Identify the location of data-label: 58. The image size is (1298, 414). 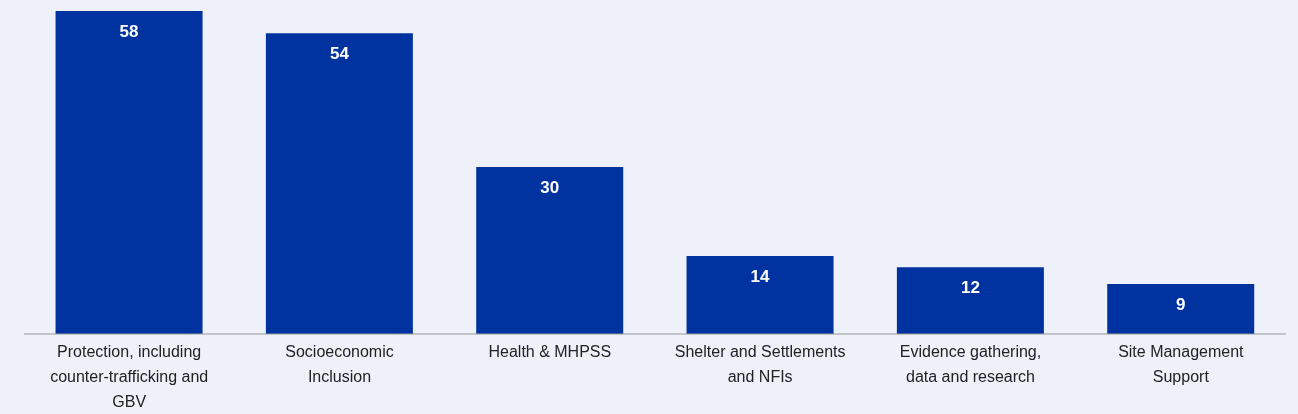
(129, 32).